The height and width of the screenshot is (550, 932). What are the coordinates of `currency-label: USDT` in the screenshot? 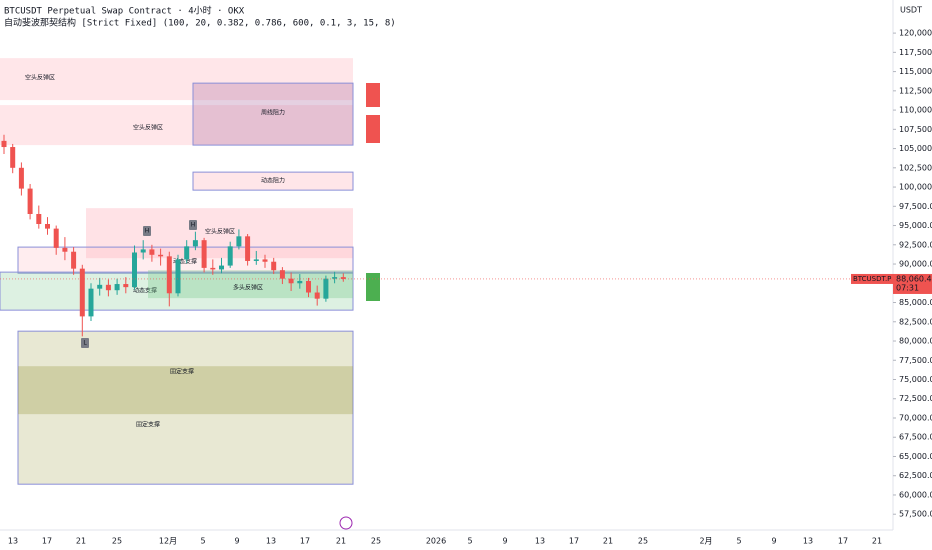 It's located at (911, 10).